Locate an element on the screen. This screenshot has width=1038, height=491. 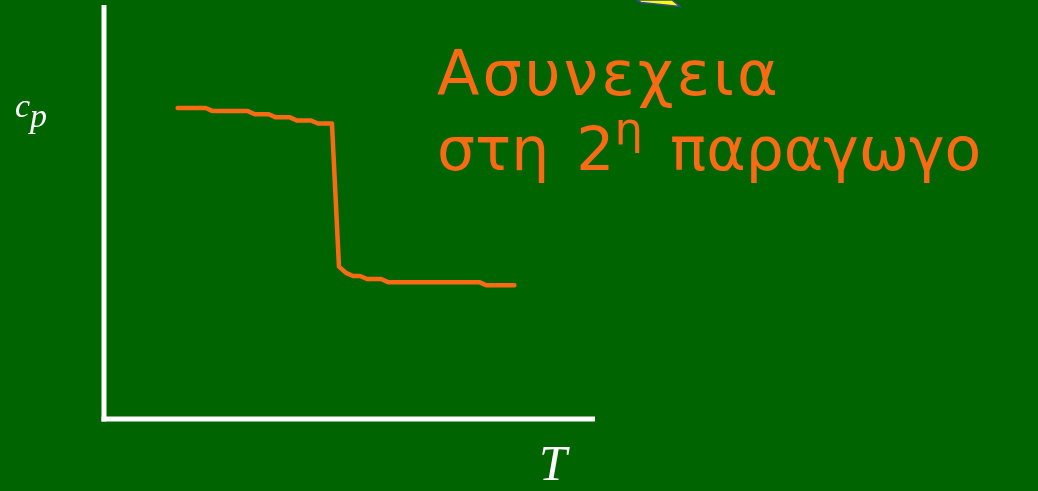
x-axis-title: T is located at coordinates (555, 463).